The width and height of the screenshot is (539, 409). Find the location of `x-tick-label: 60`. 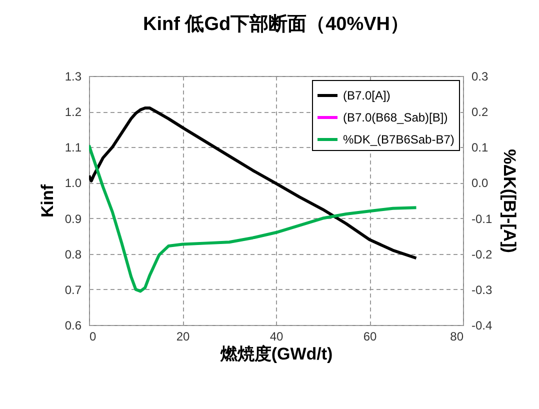

x-tick-label: 60 is located at coordinates (370, 337).